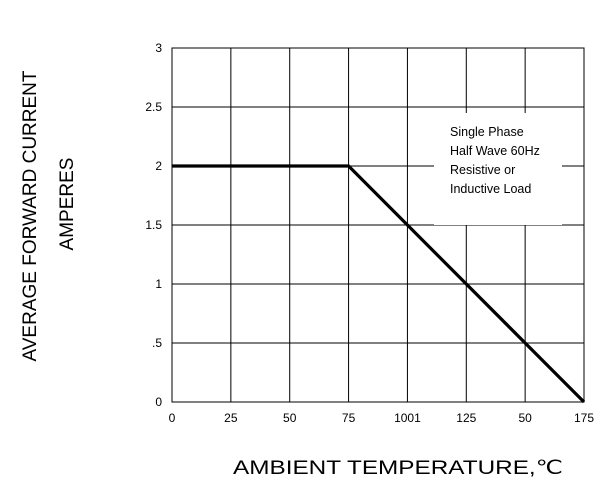 The width and height of the screenshot is (595, 484). What do you see at coordinates (490, 189) in the screenshot?
I see `annotation-line: Inductive Load` at bounding box center [490, 189].